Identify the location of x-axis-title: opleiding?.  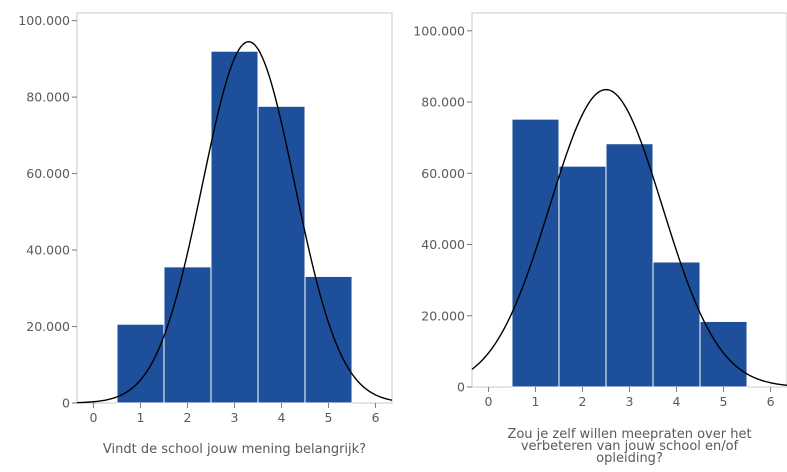
(629, 458).